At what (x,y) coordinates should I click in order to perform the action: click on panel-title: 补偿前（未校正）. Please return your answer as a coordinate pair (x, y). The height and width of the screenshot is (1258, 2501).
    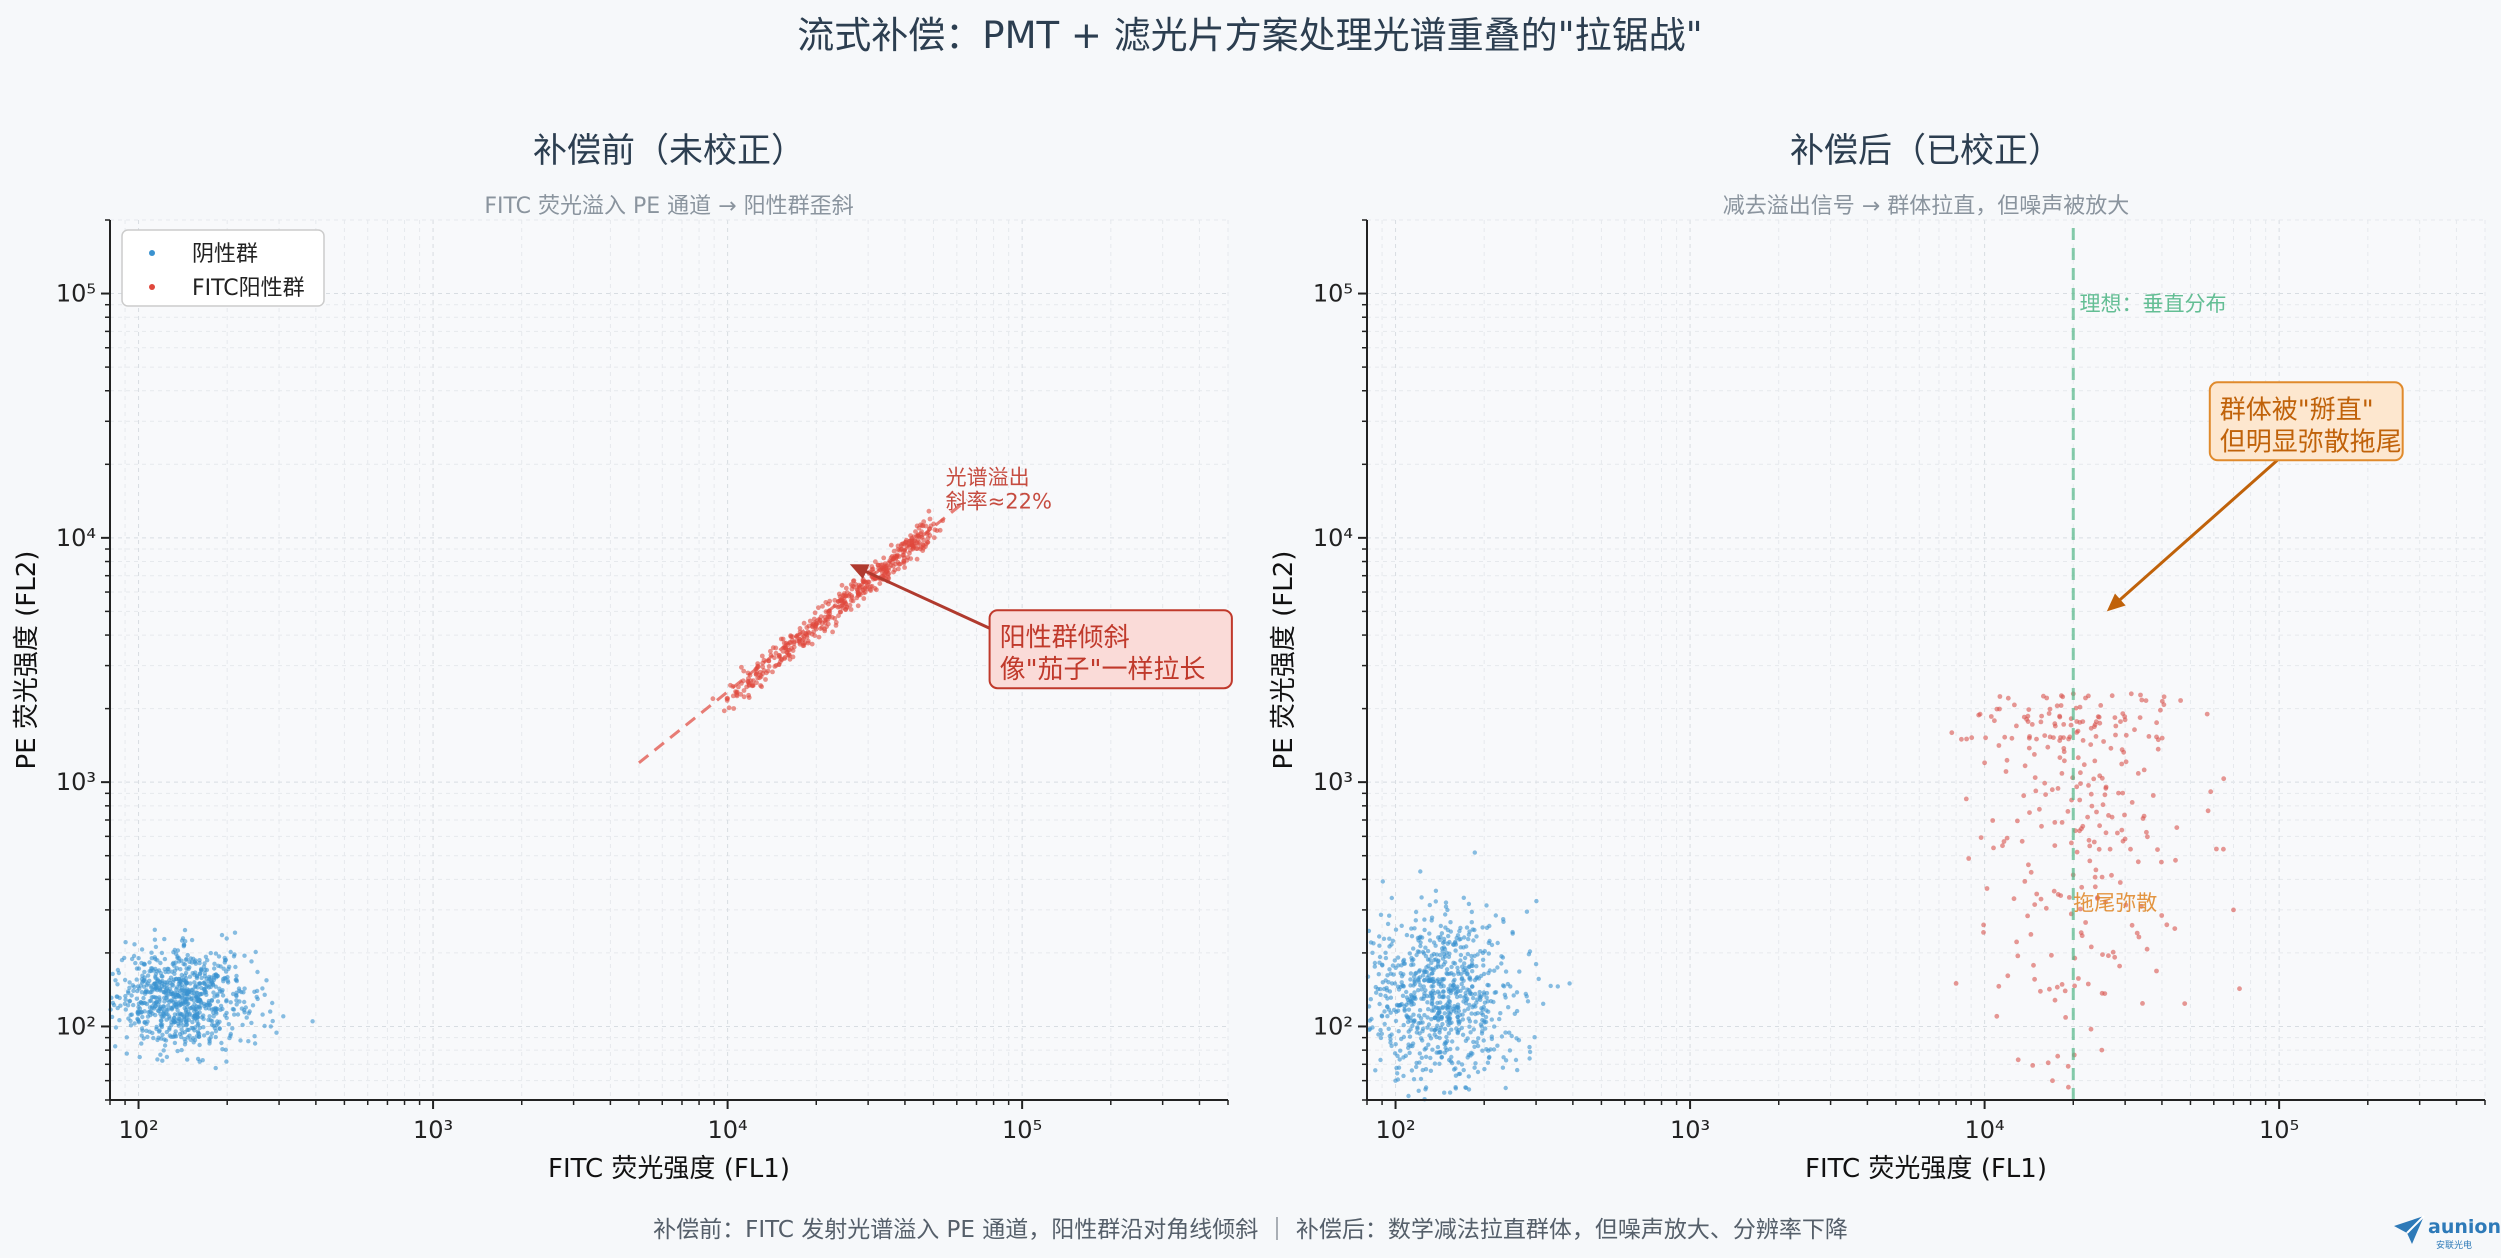
    Looking at the image, I should click on (669, 151).